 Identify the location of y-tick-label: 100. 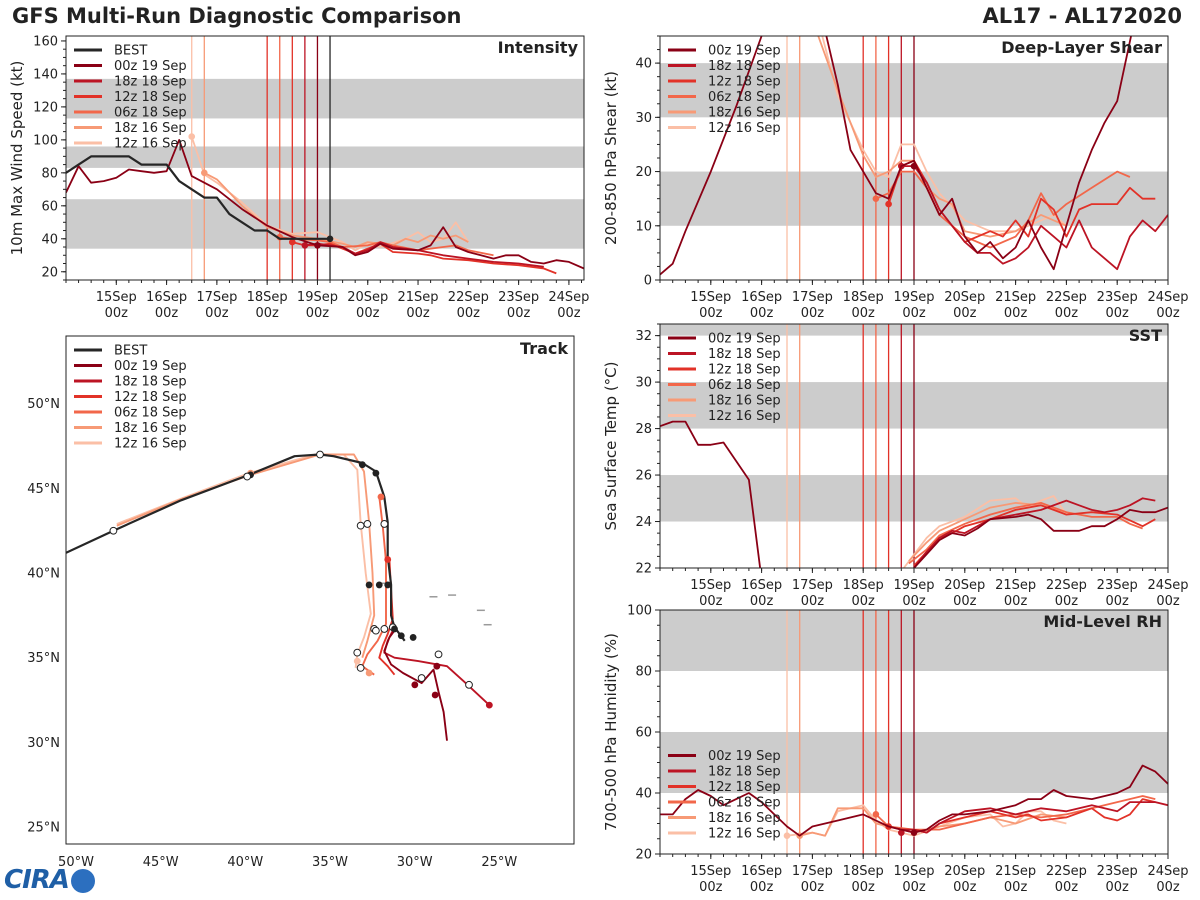
(639, 611).